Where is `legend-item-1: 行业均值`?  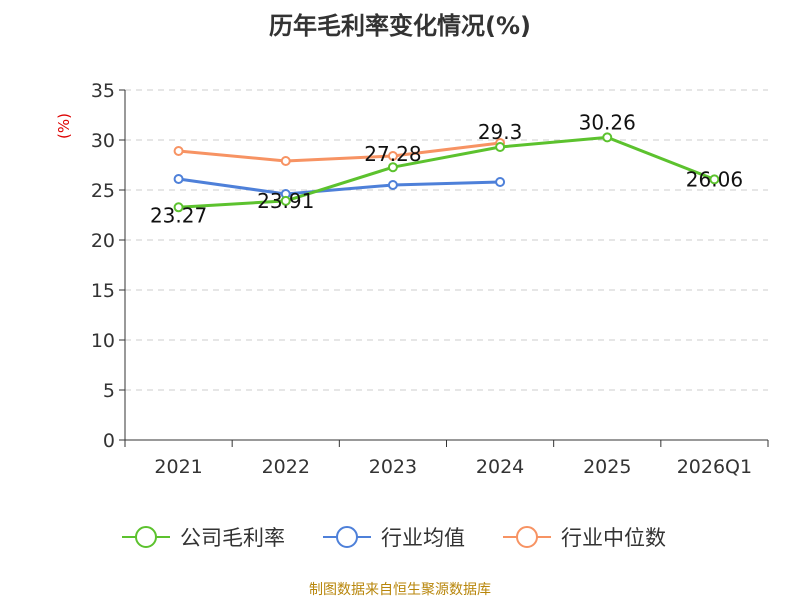 legend-item-1: 行业均值 is located at coordinates (394, 538).